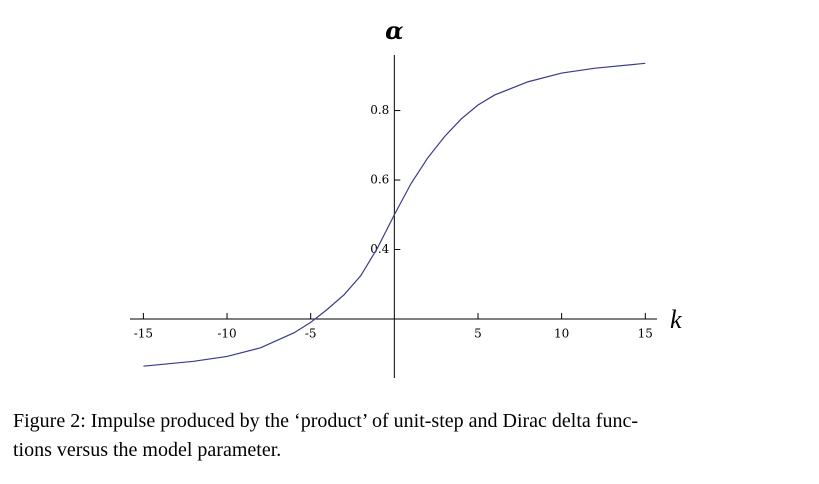 The width and height of the screenshot is (819, 484). What do you see at coordinates (226, 333) in the screenshot?
I see `x-tick-label: -10` at bounding box center [226, 333].